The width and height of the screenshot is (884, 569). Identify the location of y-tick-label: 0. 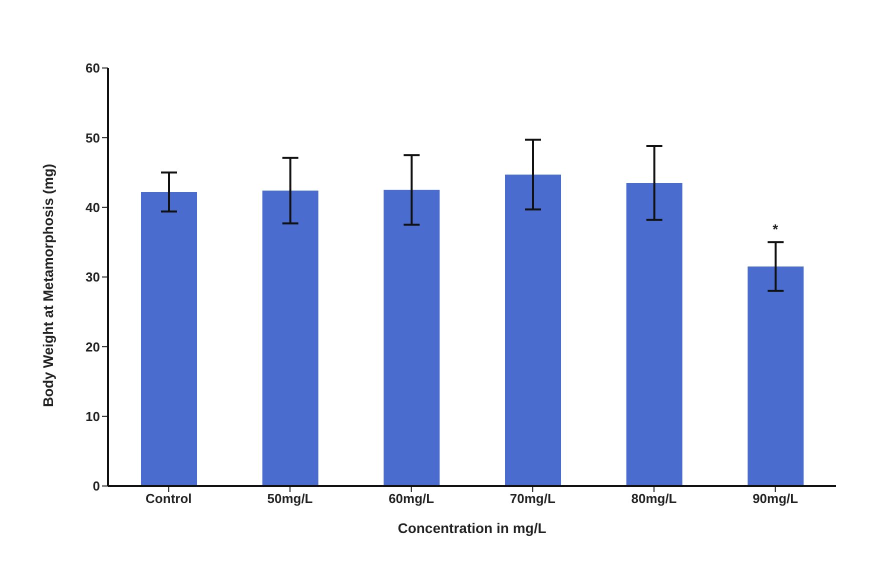
(96, 486).